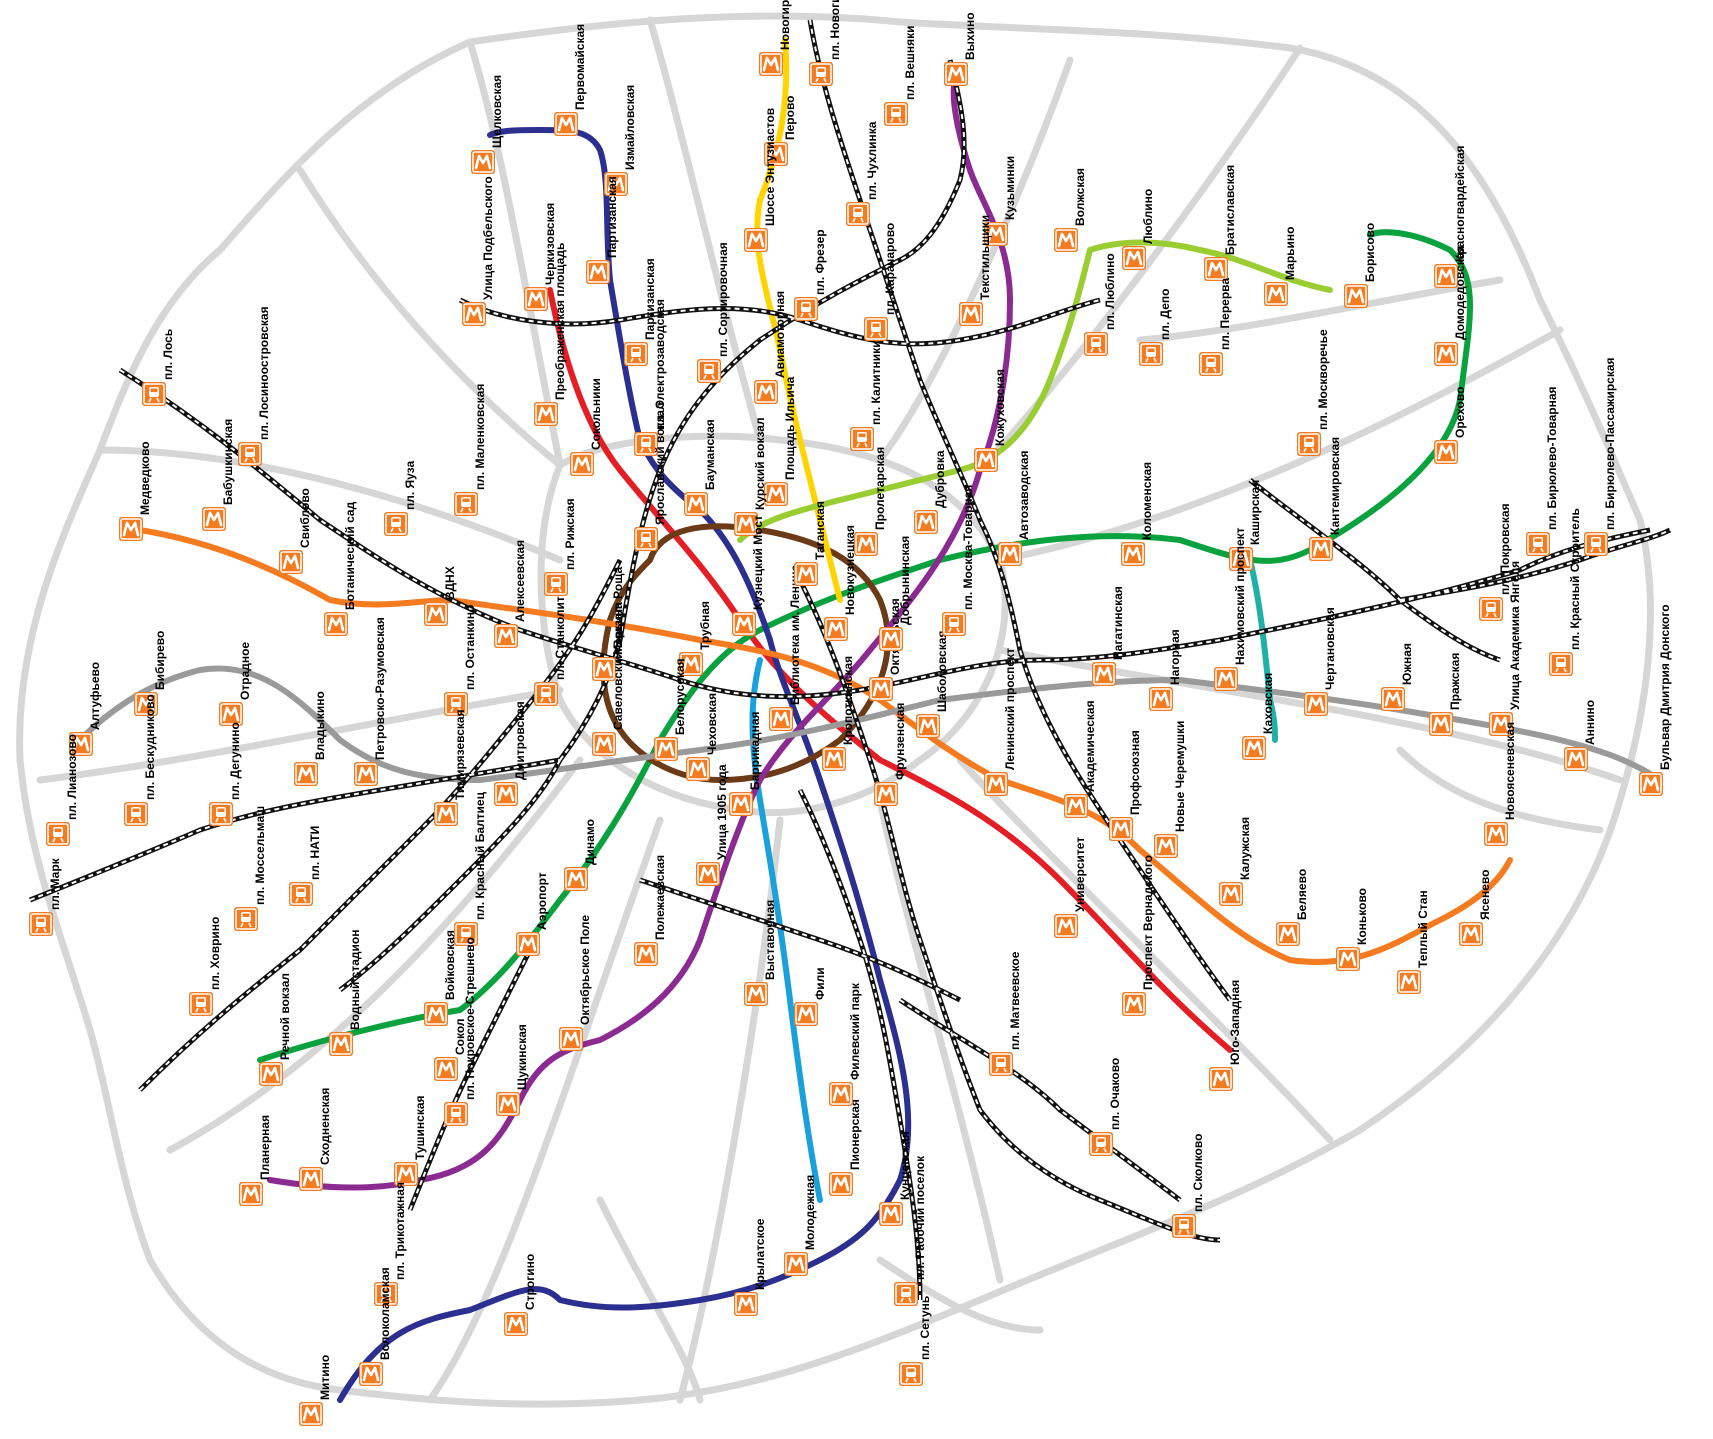  I want to click on station-s143: Пионерская, so click(844, 1148).